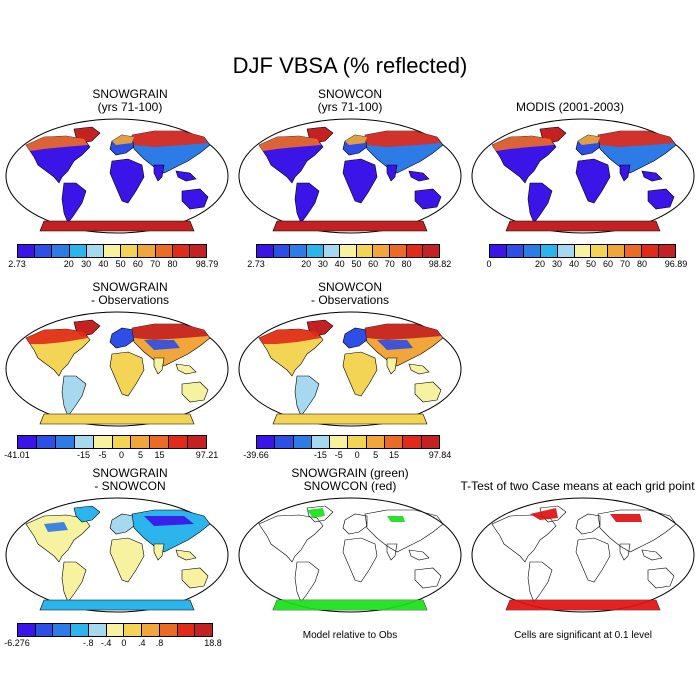 This screenshot has width=700, height=700. Describe the element at coordinates (113, 644) in the screenshot. I see `colorbar-labels-snowgrain-snowcon: -6.276 -.8 -.4 0 .4 .8 18.8` at that location.